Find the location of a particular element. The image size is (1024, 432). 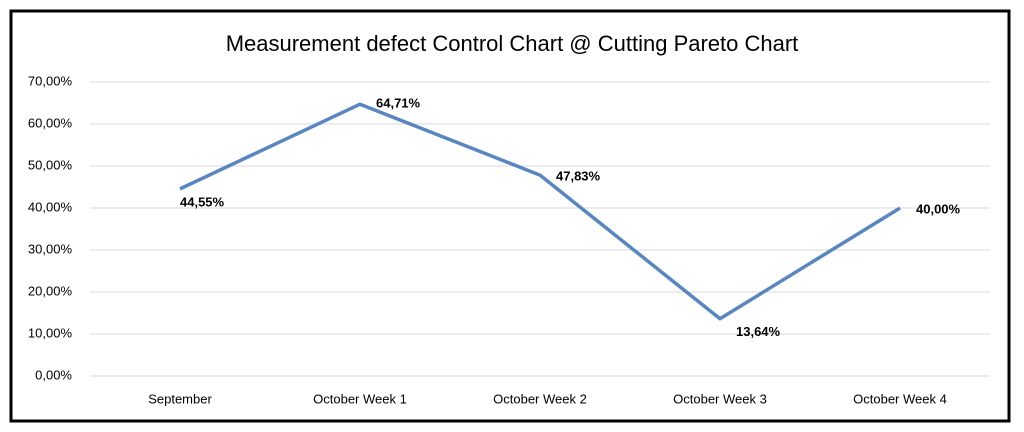

data-label: 13,64% is located at coordinates (758, 331).